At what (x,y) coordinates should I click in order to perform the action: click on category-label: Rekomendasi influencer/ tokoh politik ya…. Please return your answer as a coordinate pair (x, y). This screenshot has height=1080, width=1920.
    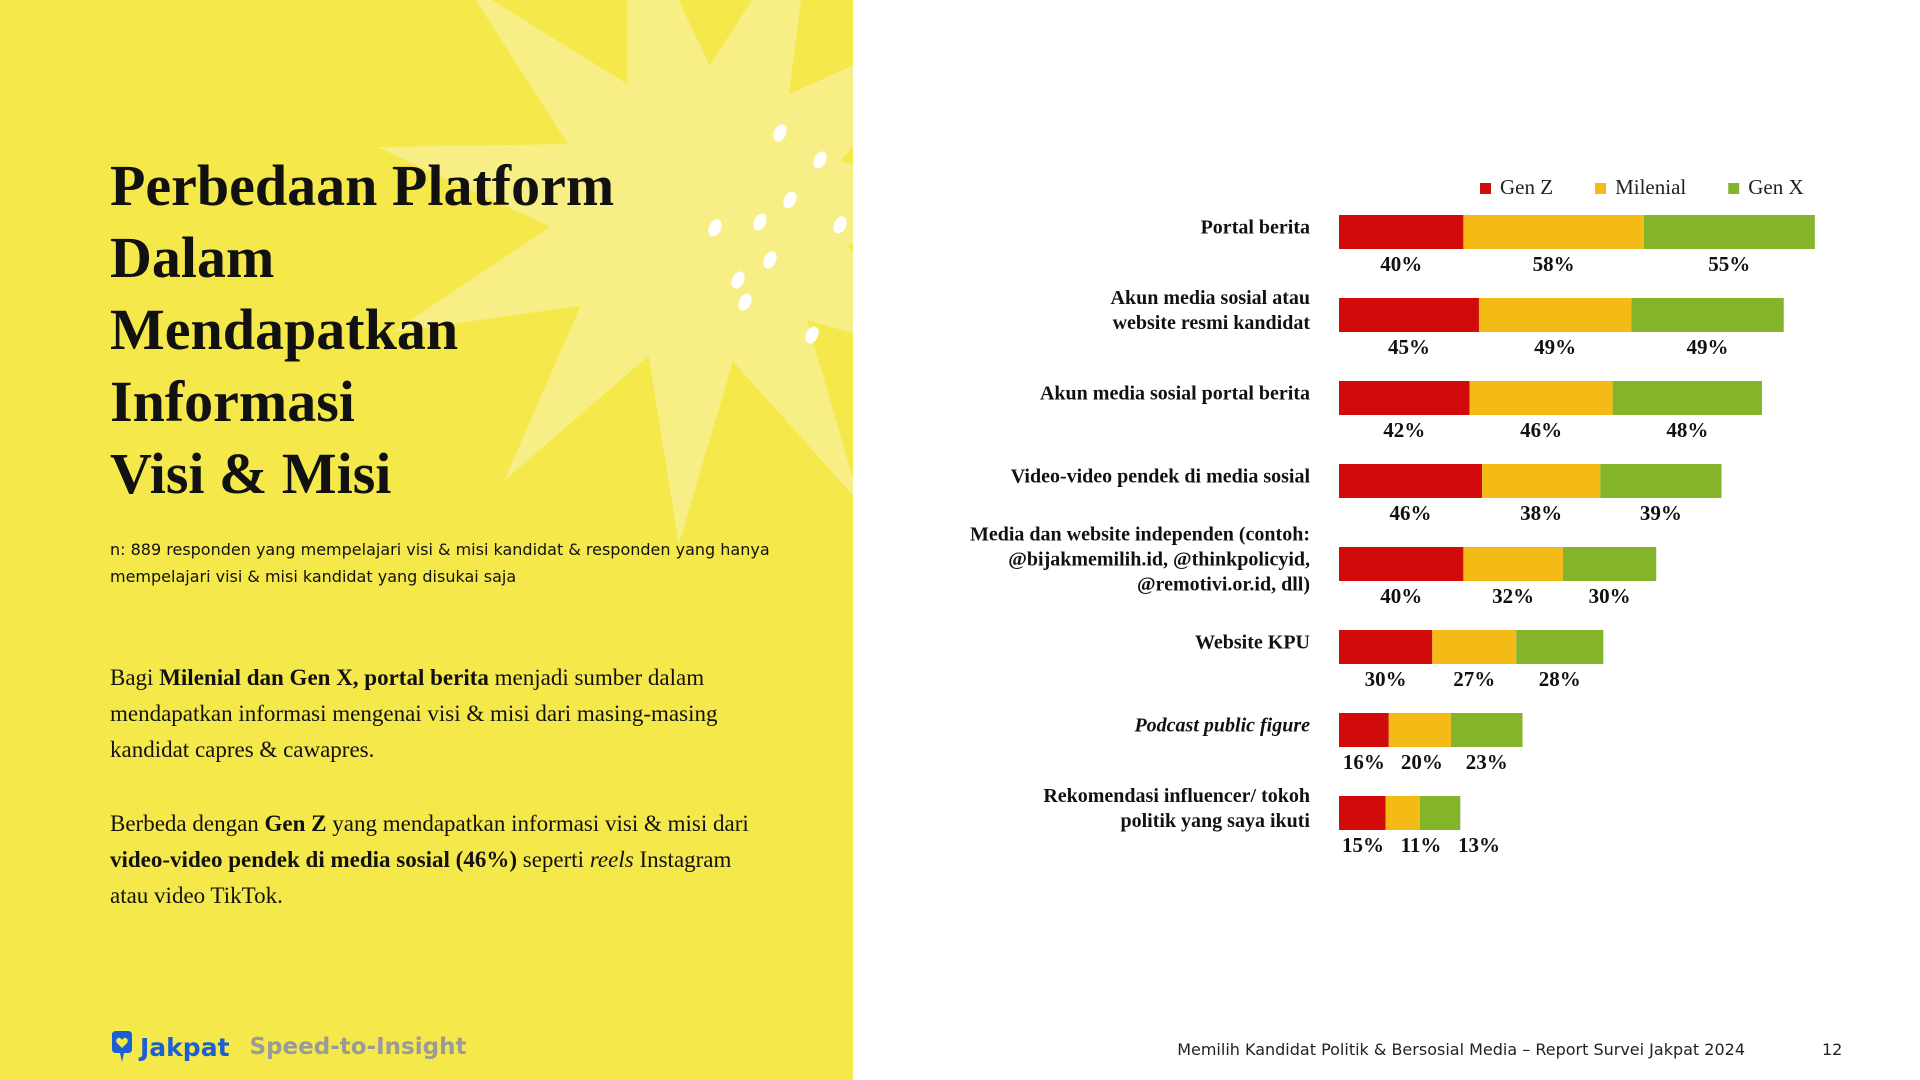
    Looking at the image, I should click on (1176, 808).